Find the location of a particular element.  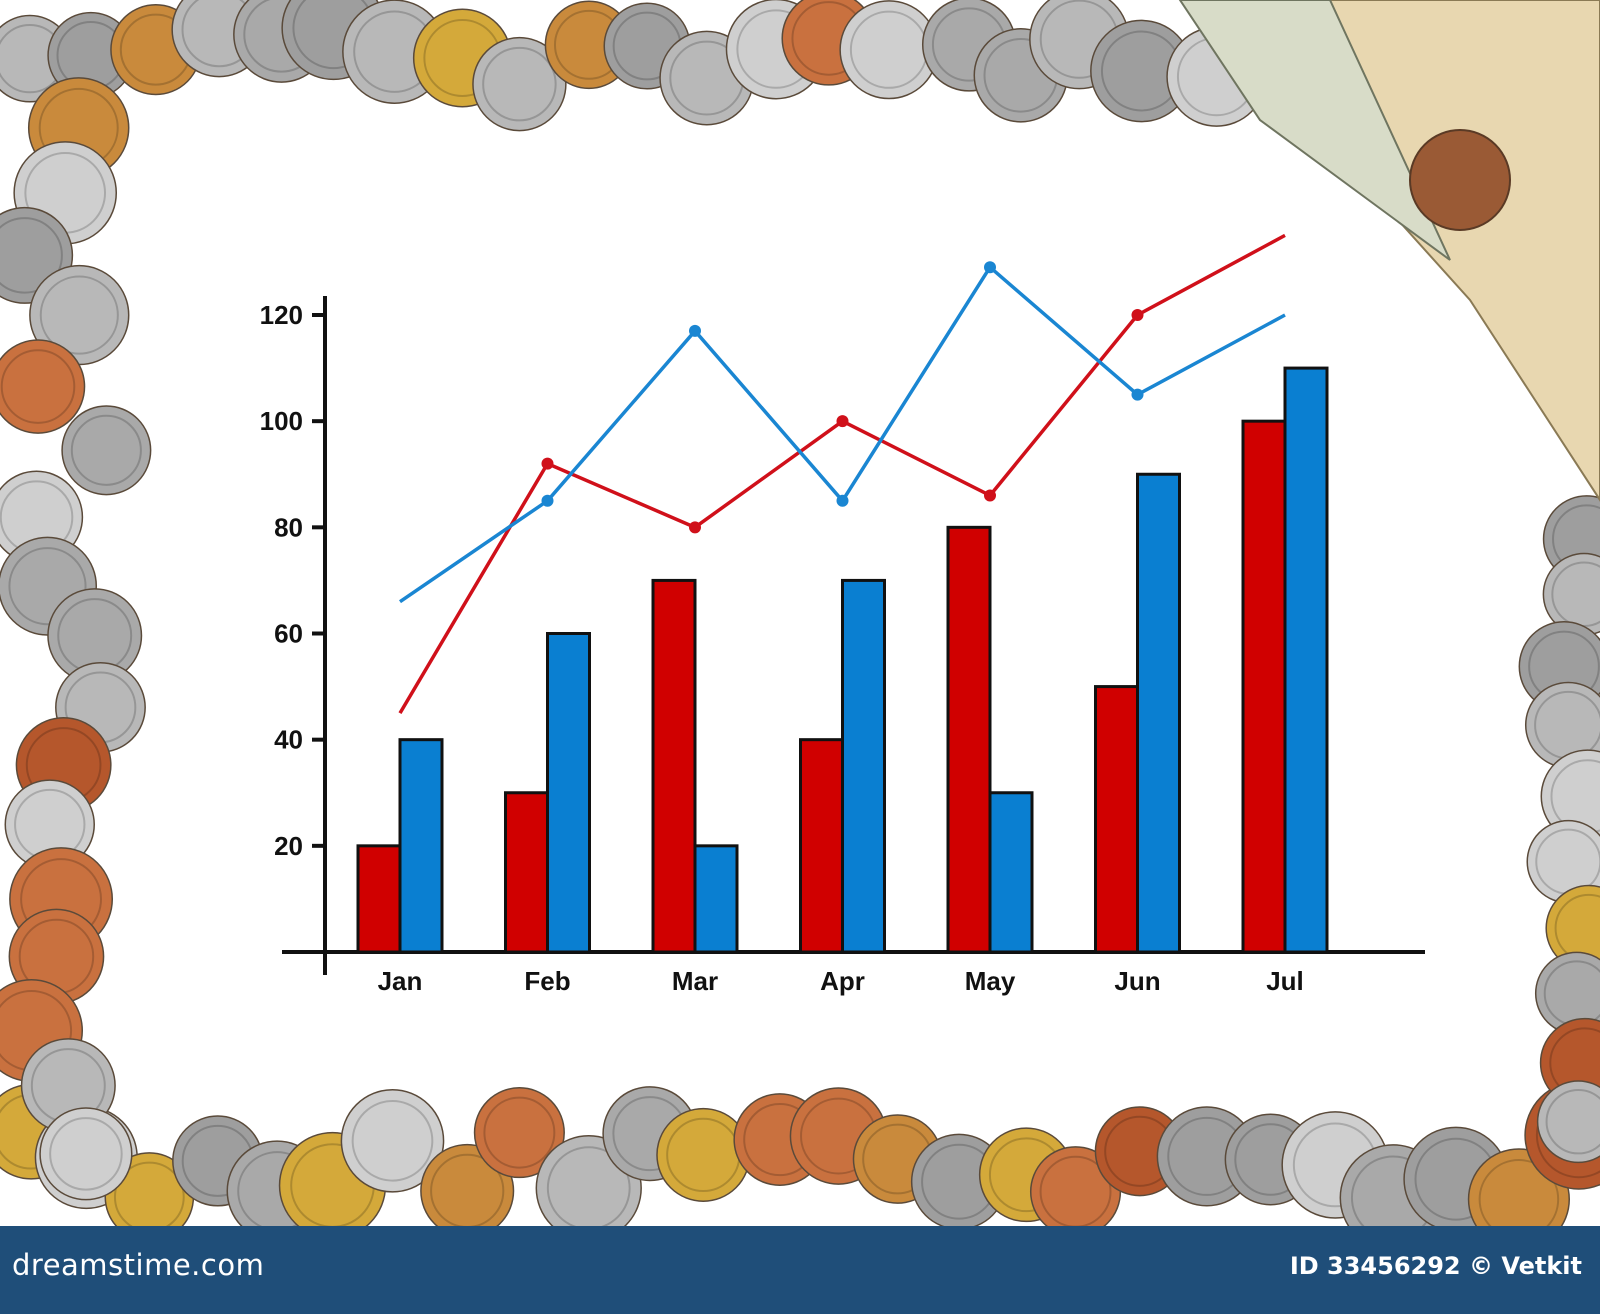

y-tick-label: 80 is located at coordinates (288, 527).